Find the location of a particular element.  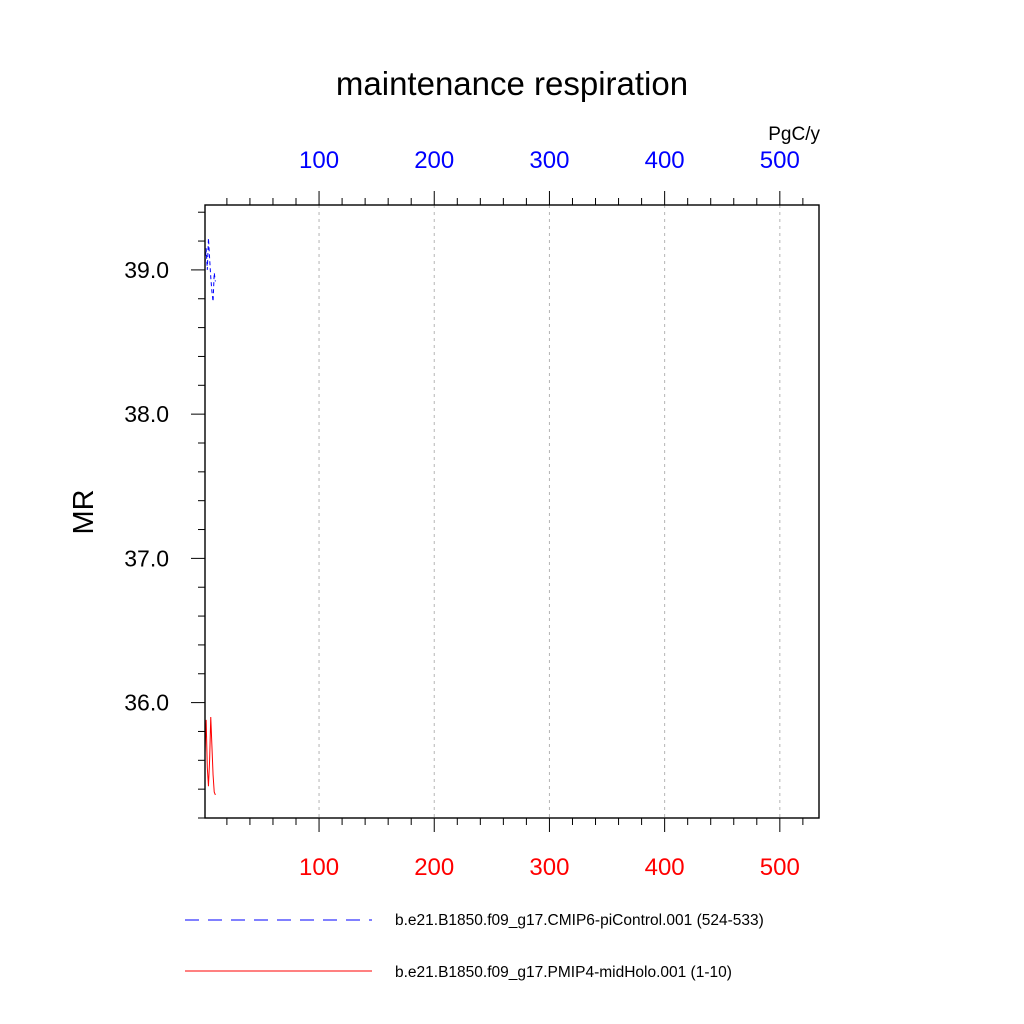

top-x-tick-label: 100 is located at coordinates (319, 160).